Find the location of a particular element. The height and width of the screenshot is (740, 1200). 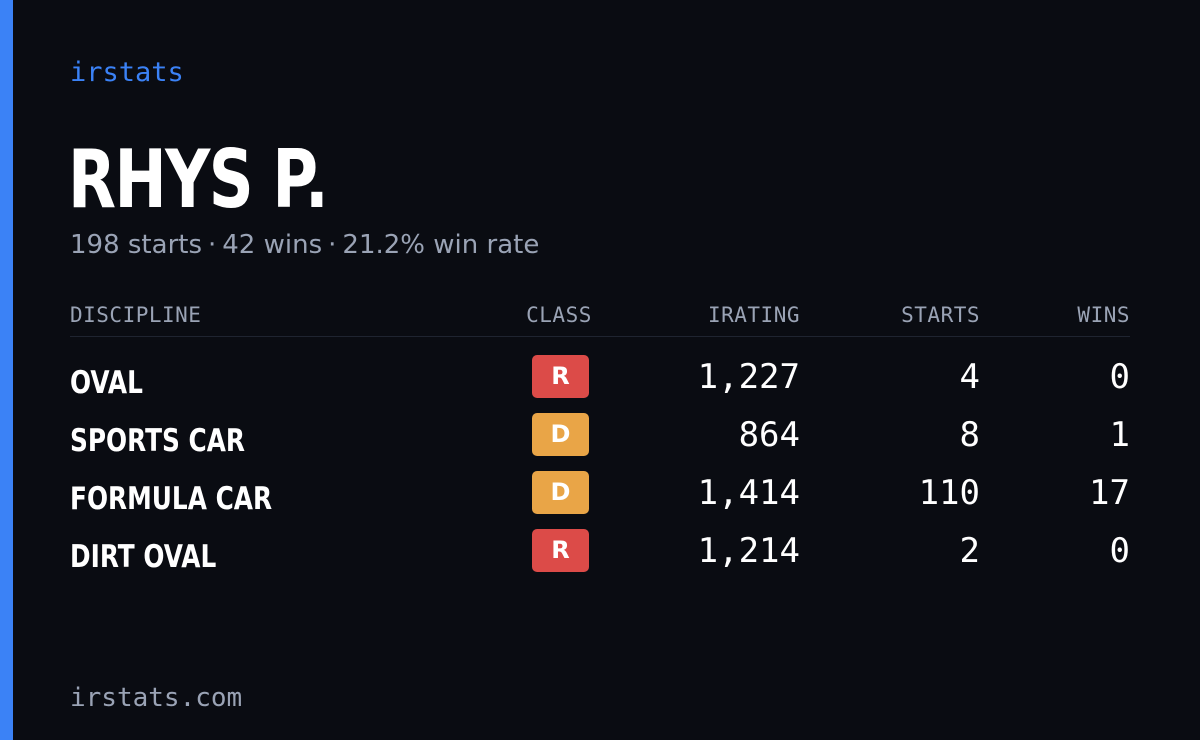

header-wins: WINS is located at coordinates (1103, 315).